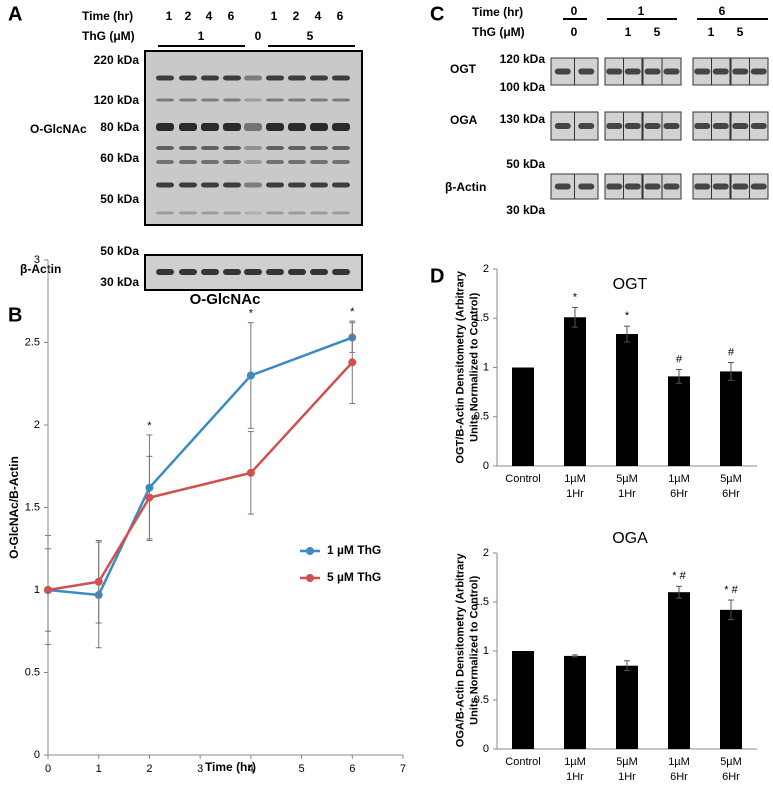 The height and width of the screenshot is (787, 773). I want to click on x-axis-label: Time (hr), so click(230, 767).